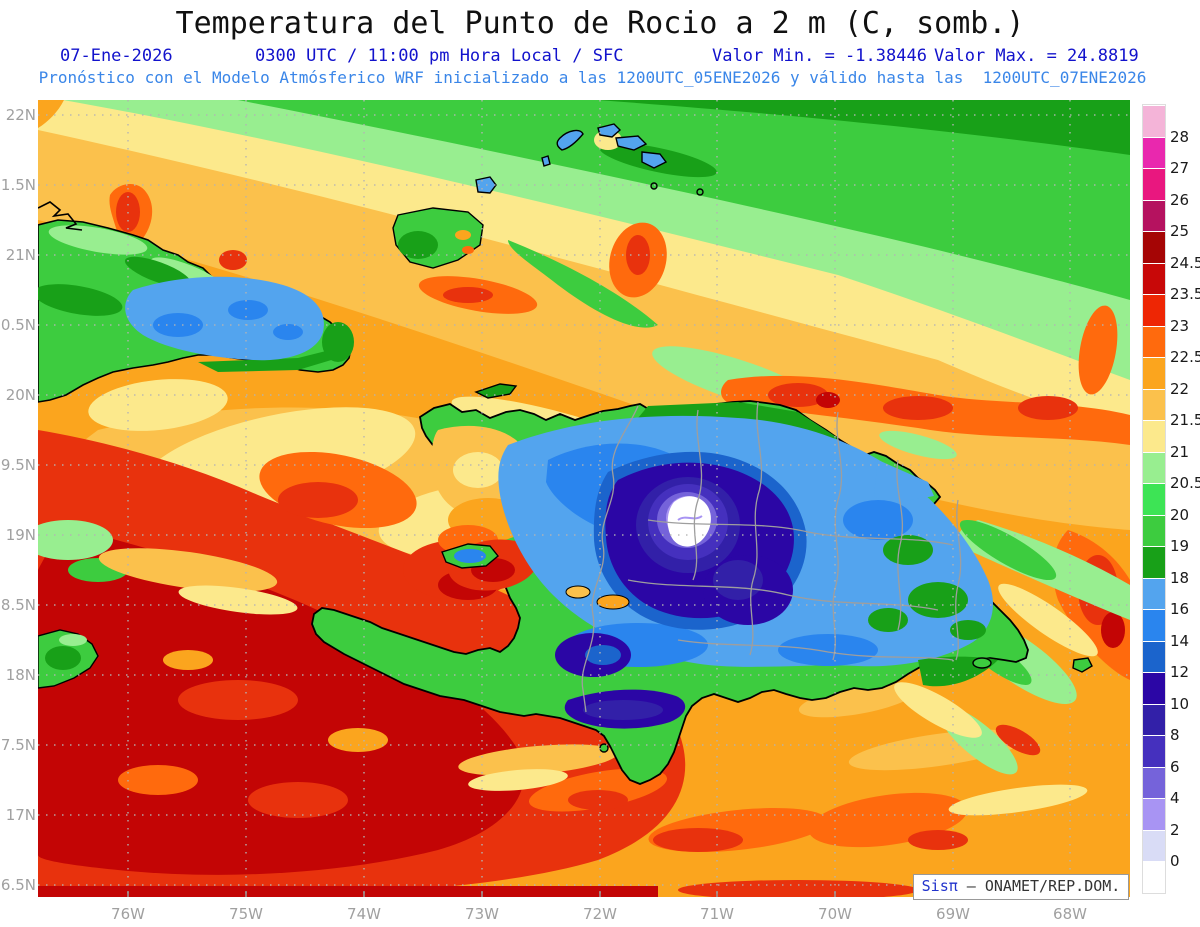 This screenshot has width=1200, height=927. What do you see at coordinates (835, 914) in the screenshot?
I see `lon-tick-label: 70W` at bounding box center [835, 914].